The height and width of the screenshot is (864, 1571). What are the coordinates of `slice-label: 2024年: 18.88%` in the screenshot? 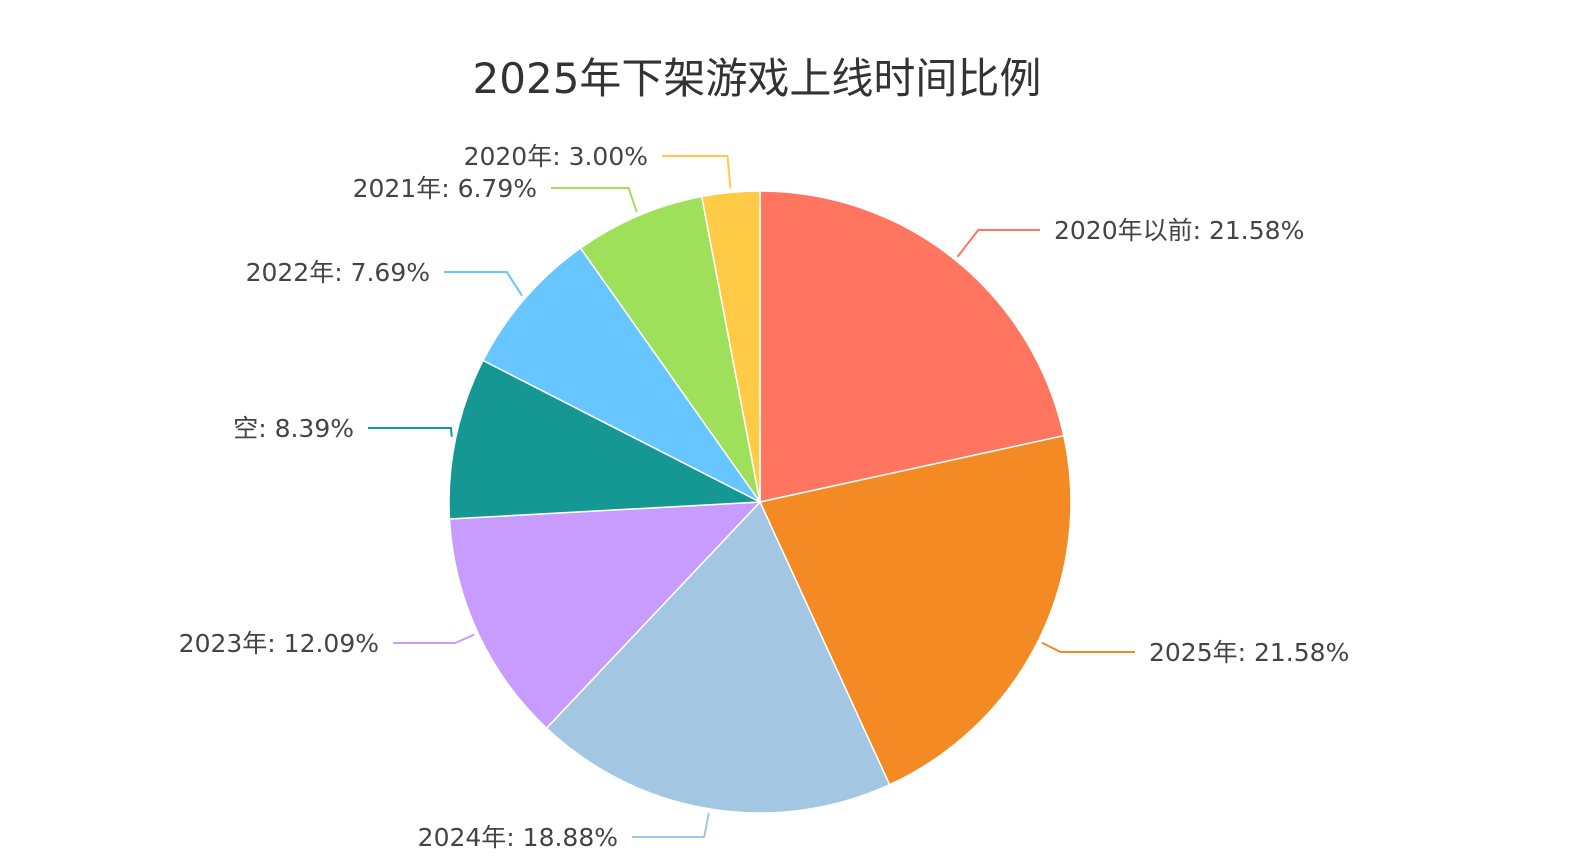 It's located at (518, 837).